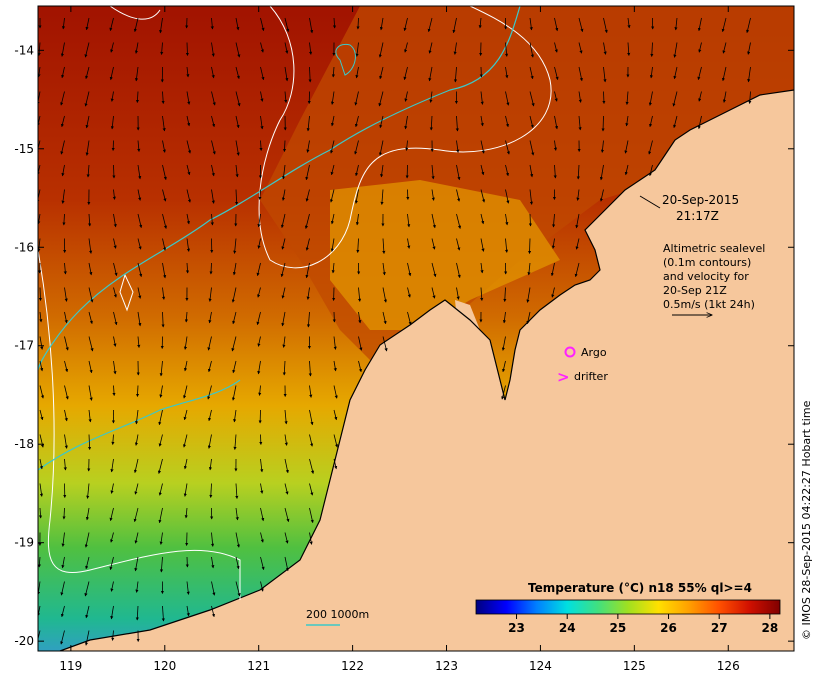  I want to click on argo-label: Argo, so click(594, 352).